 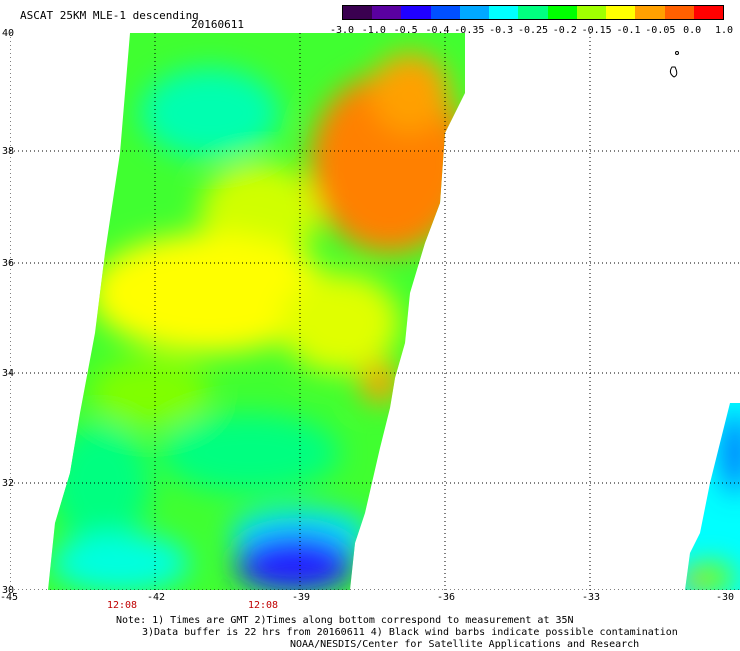 I want to click on latitude-label: 30, so click(x=8, y=590).